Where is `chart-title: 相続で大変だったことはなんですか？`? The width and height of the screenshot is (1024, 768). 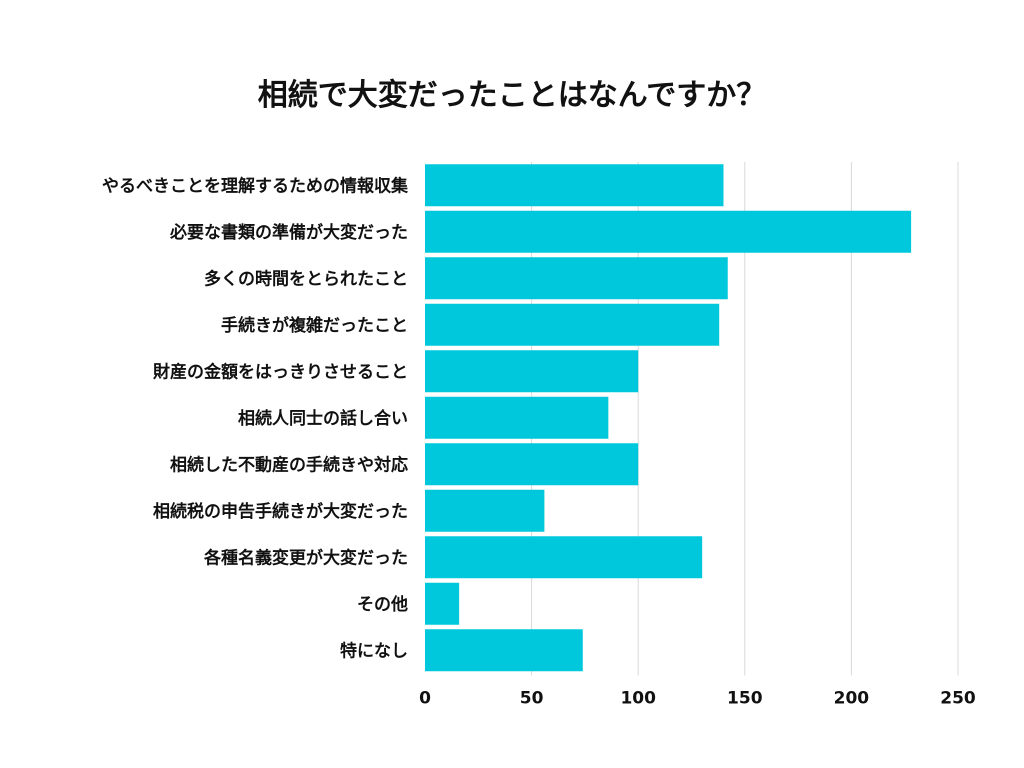
chart-title: 相続で大変だったことはなんですか？ is located at coordinates (512, 95).